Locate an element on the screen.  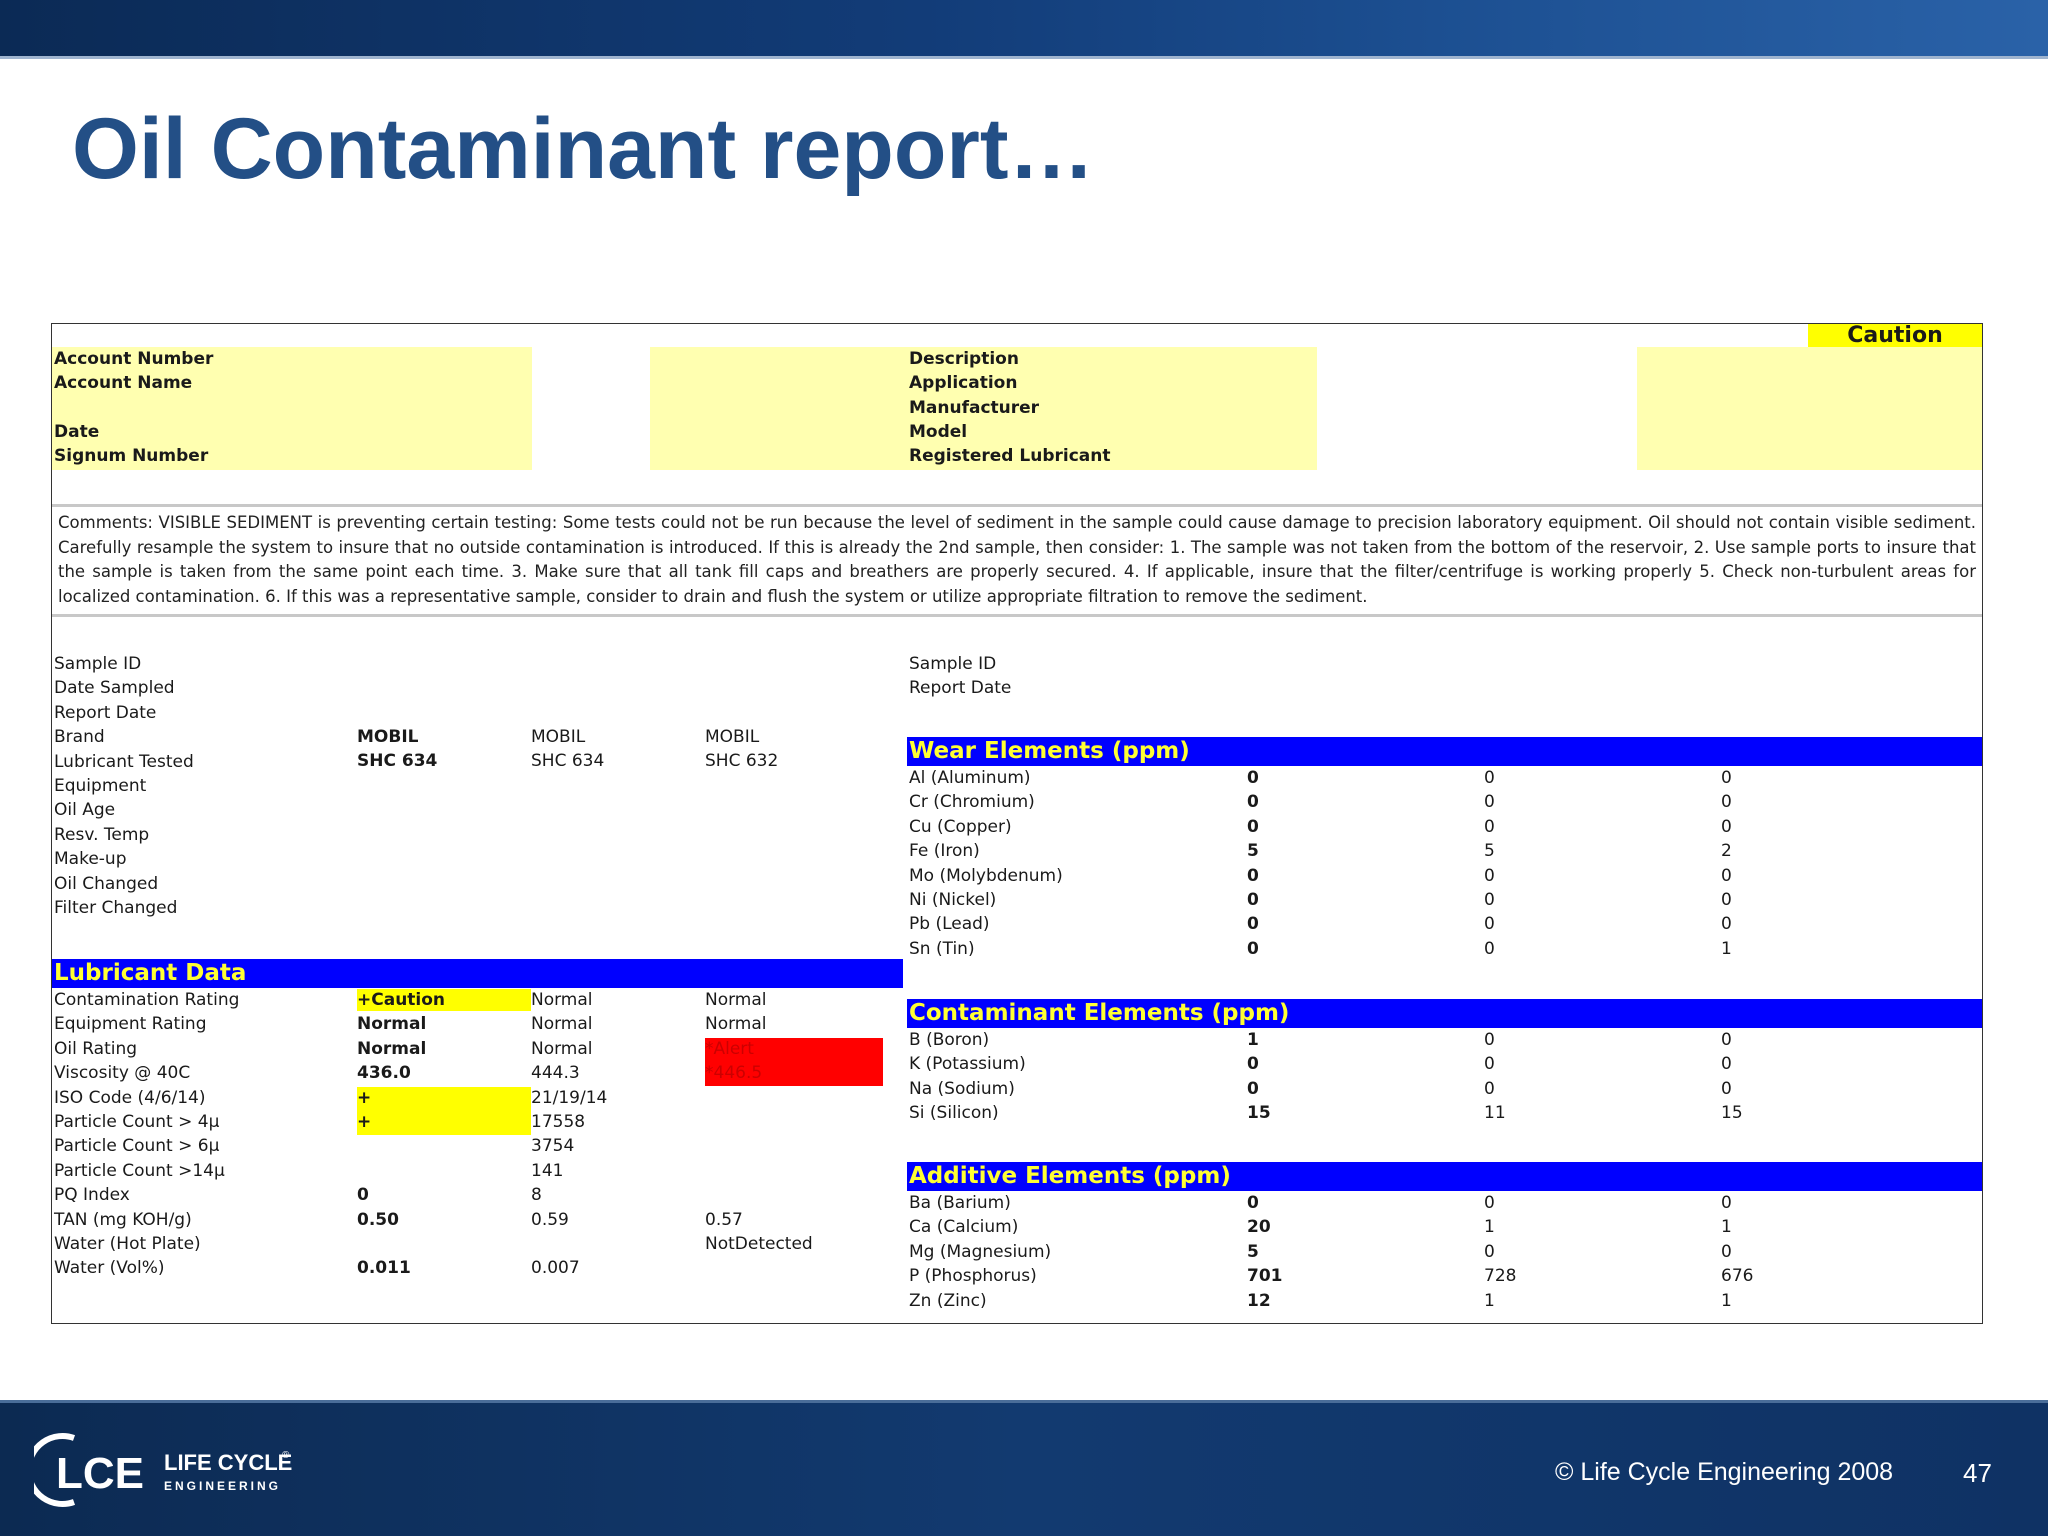
element-row-label: Zn (Zinc) is located at coordinates (948, 1300).